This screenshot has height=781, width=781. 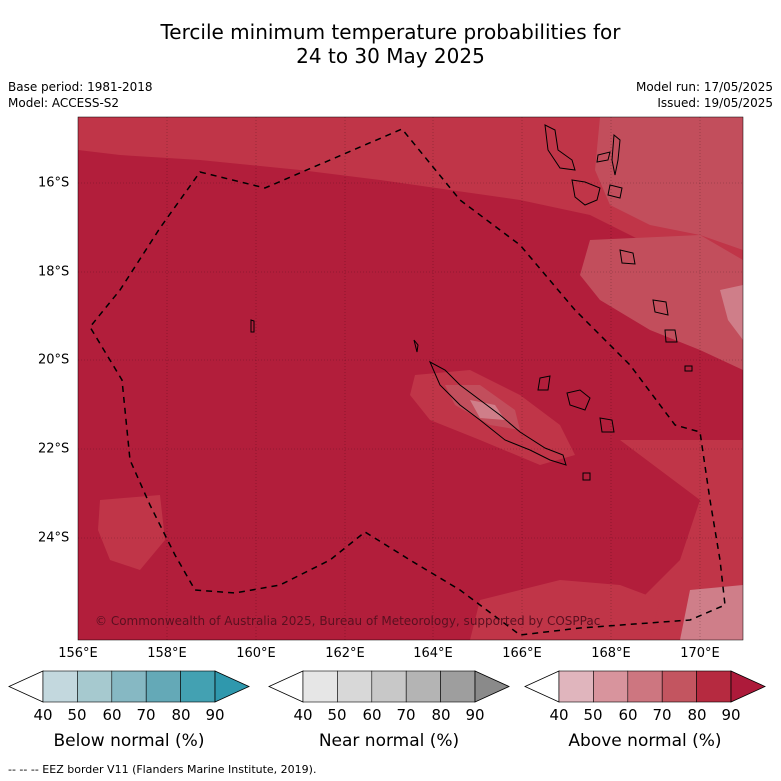 What do you see at coordinates (215, 715) in the screenshot?
I see `cbar-below-tick-90: 90` at bounding box center [215, 715].